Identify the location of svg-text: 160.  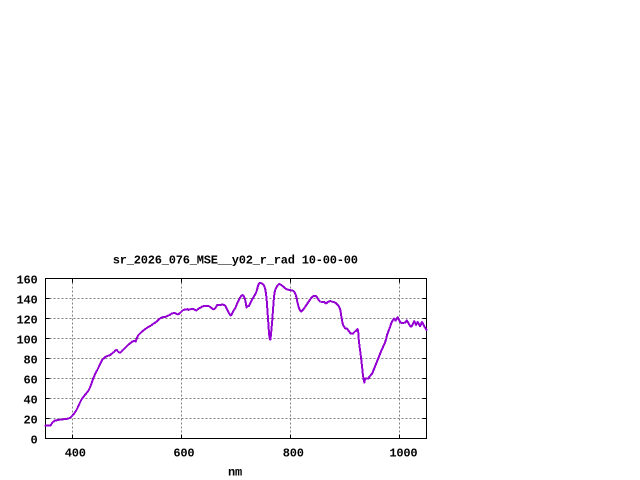
(26, 281).